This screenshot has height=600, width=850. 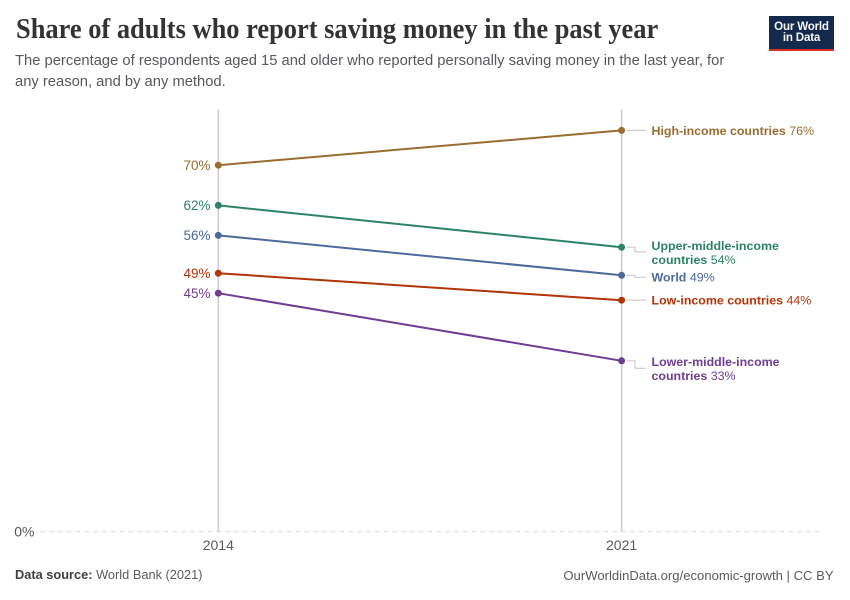 What do you see at coordinates (733, 131) in the screenshot?
I see `svg-text: High-income countries 76%` at bounding box center [733, 131].